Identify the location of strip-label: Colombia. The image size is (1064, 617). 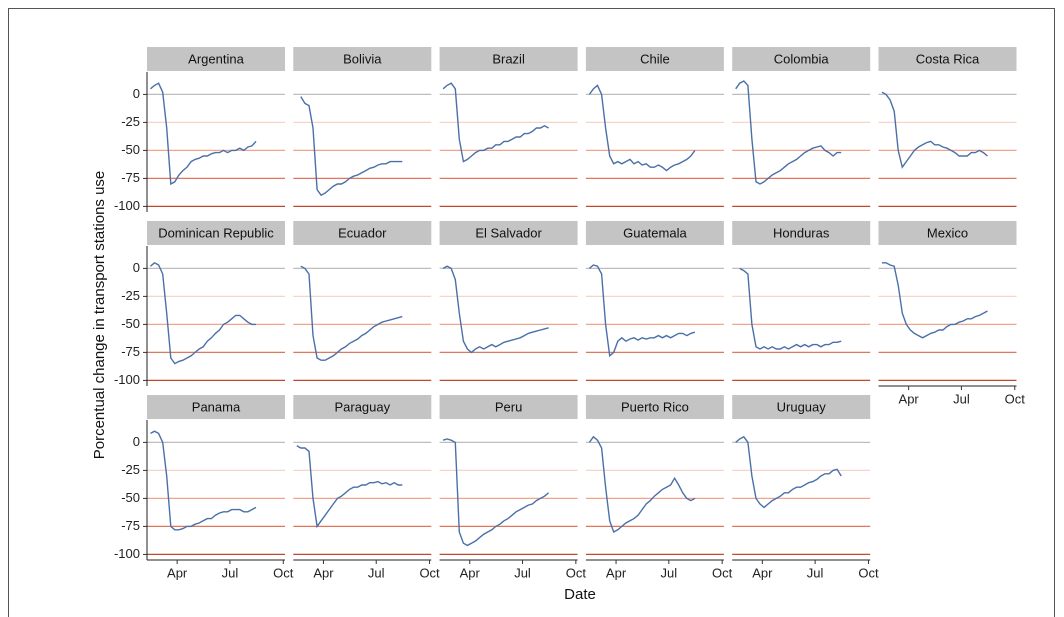
(802, 58).